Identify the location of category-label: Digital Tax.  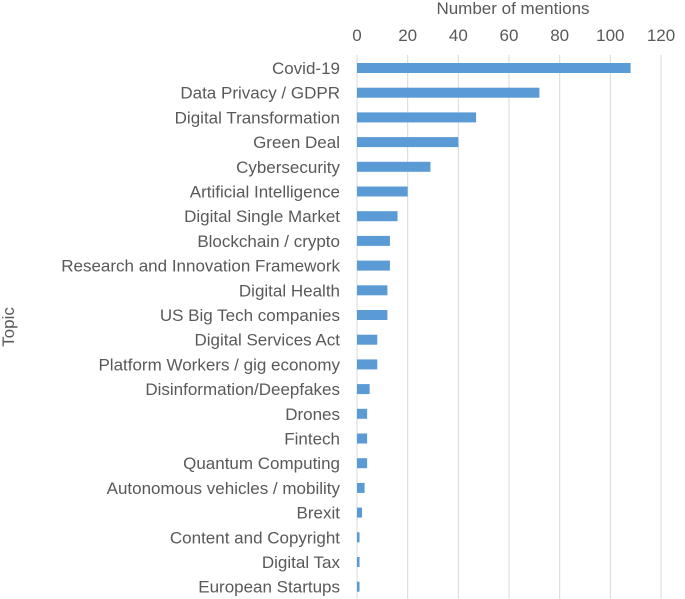
(301, 562).